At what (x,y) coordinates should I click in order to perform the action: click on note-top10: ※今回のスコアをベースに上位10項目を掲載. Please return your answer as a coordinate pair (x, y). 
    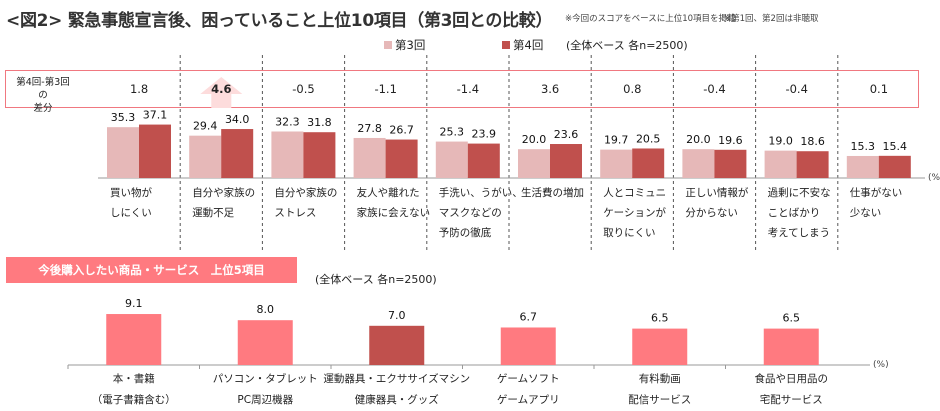
    Looking at the image, I should click on (650, 19).